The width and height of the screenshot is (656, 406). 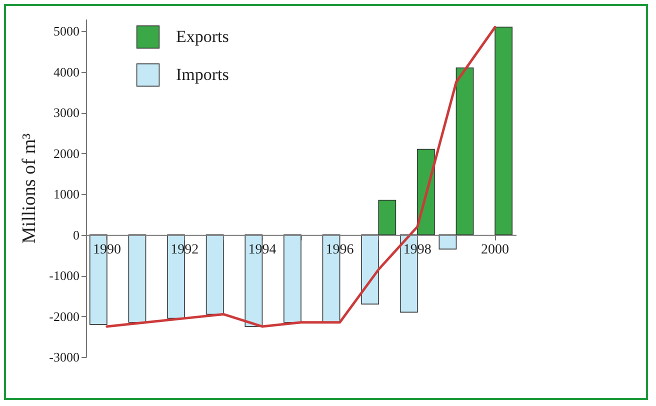 I want to click on y-axis-title: Millions of m³, so click(x=29, y=188).